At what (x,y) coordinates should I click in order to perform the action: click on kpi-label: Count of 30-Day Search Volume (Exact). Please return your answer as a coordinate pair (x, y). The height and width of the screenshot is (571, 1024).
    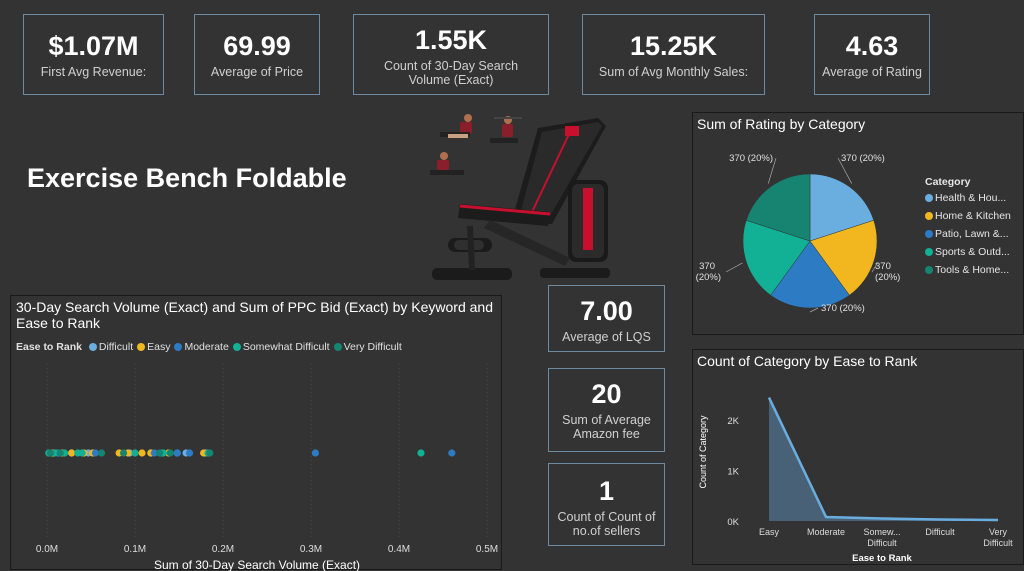
    Looking at the image, I should click on (451, 73).